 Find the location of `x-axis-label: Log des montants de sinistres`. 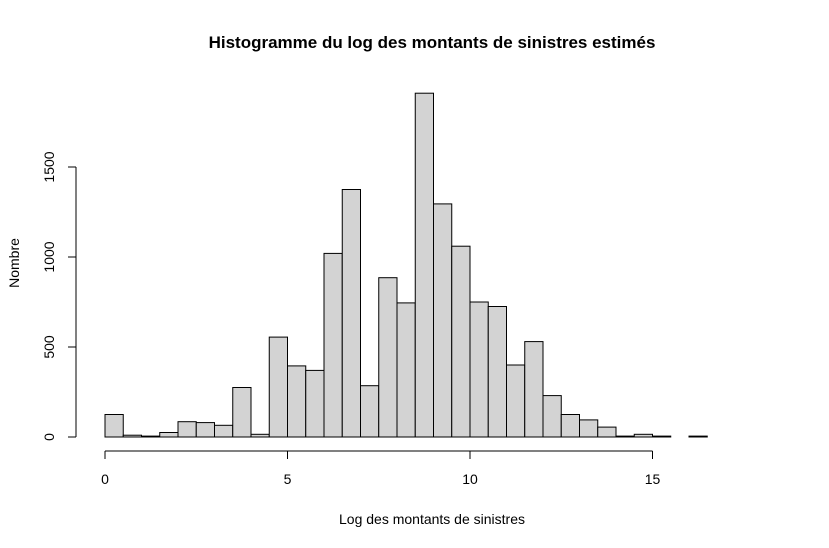

x-axis-label: Log des montants de sinistres is located at coordinates (432, 519).